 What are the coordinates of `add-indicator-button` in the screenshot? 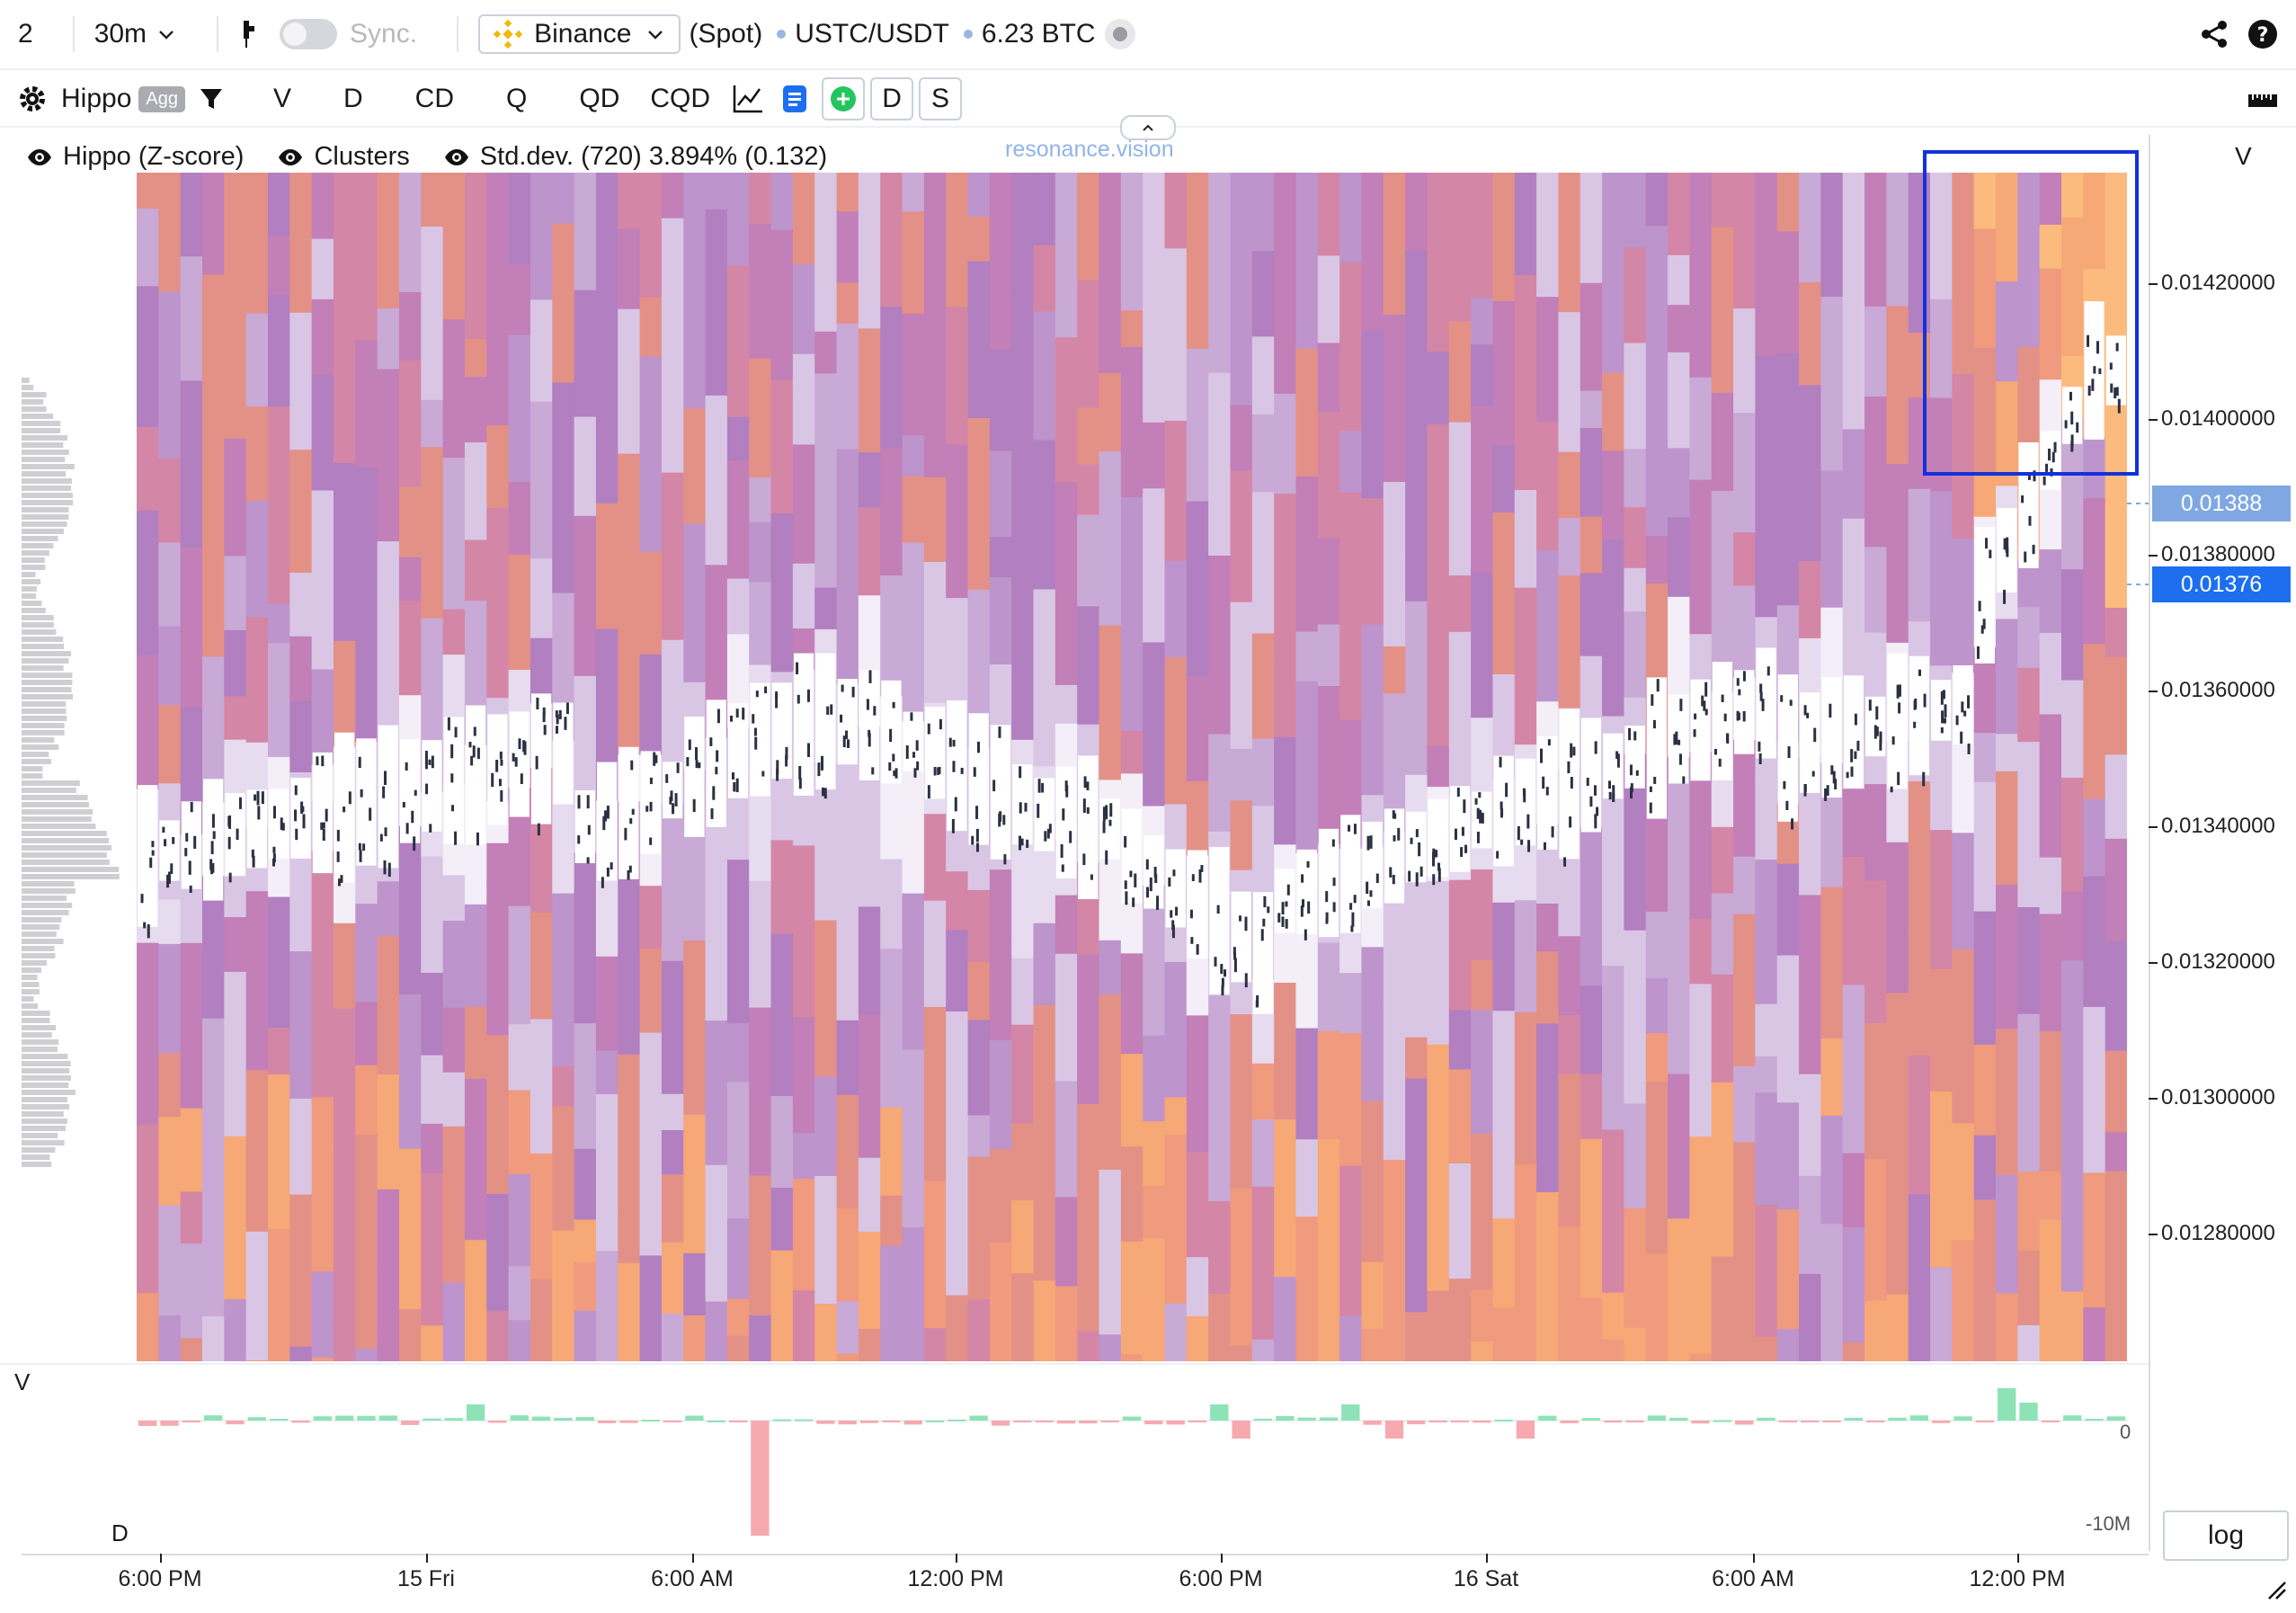 It's located at (844, 98).